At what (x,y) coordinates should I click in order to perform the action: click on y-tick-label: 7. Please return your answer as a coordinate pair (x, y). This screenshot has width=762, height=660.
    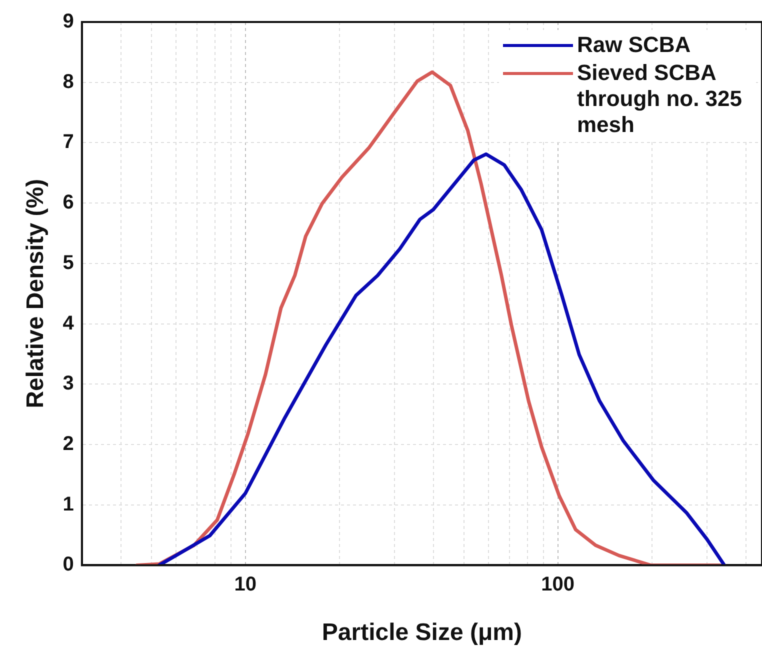
    Looking at the image, I should click on (68, 142).